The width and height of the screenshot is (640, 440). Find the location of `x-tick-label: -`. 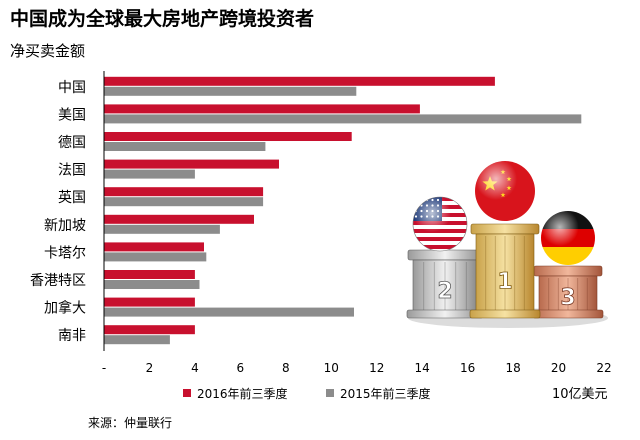

x-tick-label: - is located at coordinates (104, 368).